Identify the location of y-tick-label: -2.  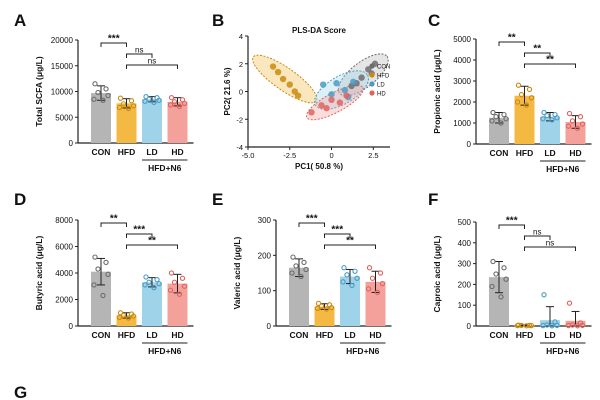
(239, 119).